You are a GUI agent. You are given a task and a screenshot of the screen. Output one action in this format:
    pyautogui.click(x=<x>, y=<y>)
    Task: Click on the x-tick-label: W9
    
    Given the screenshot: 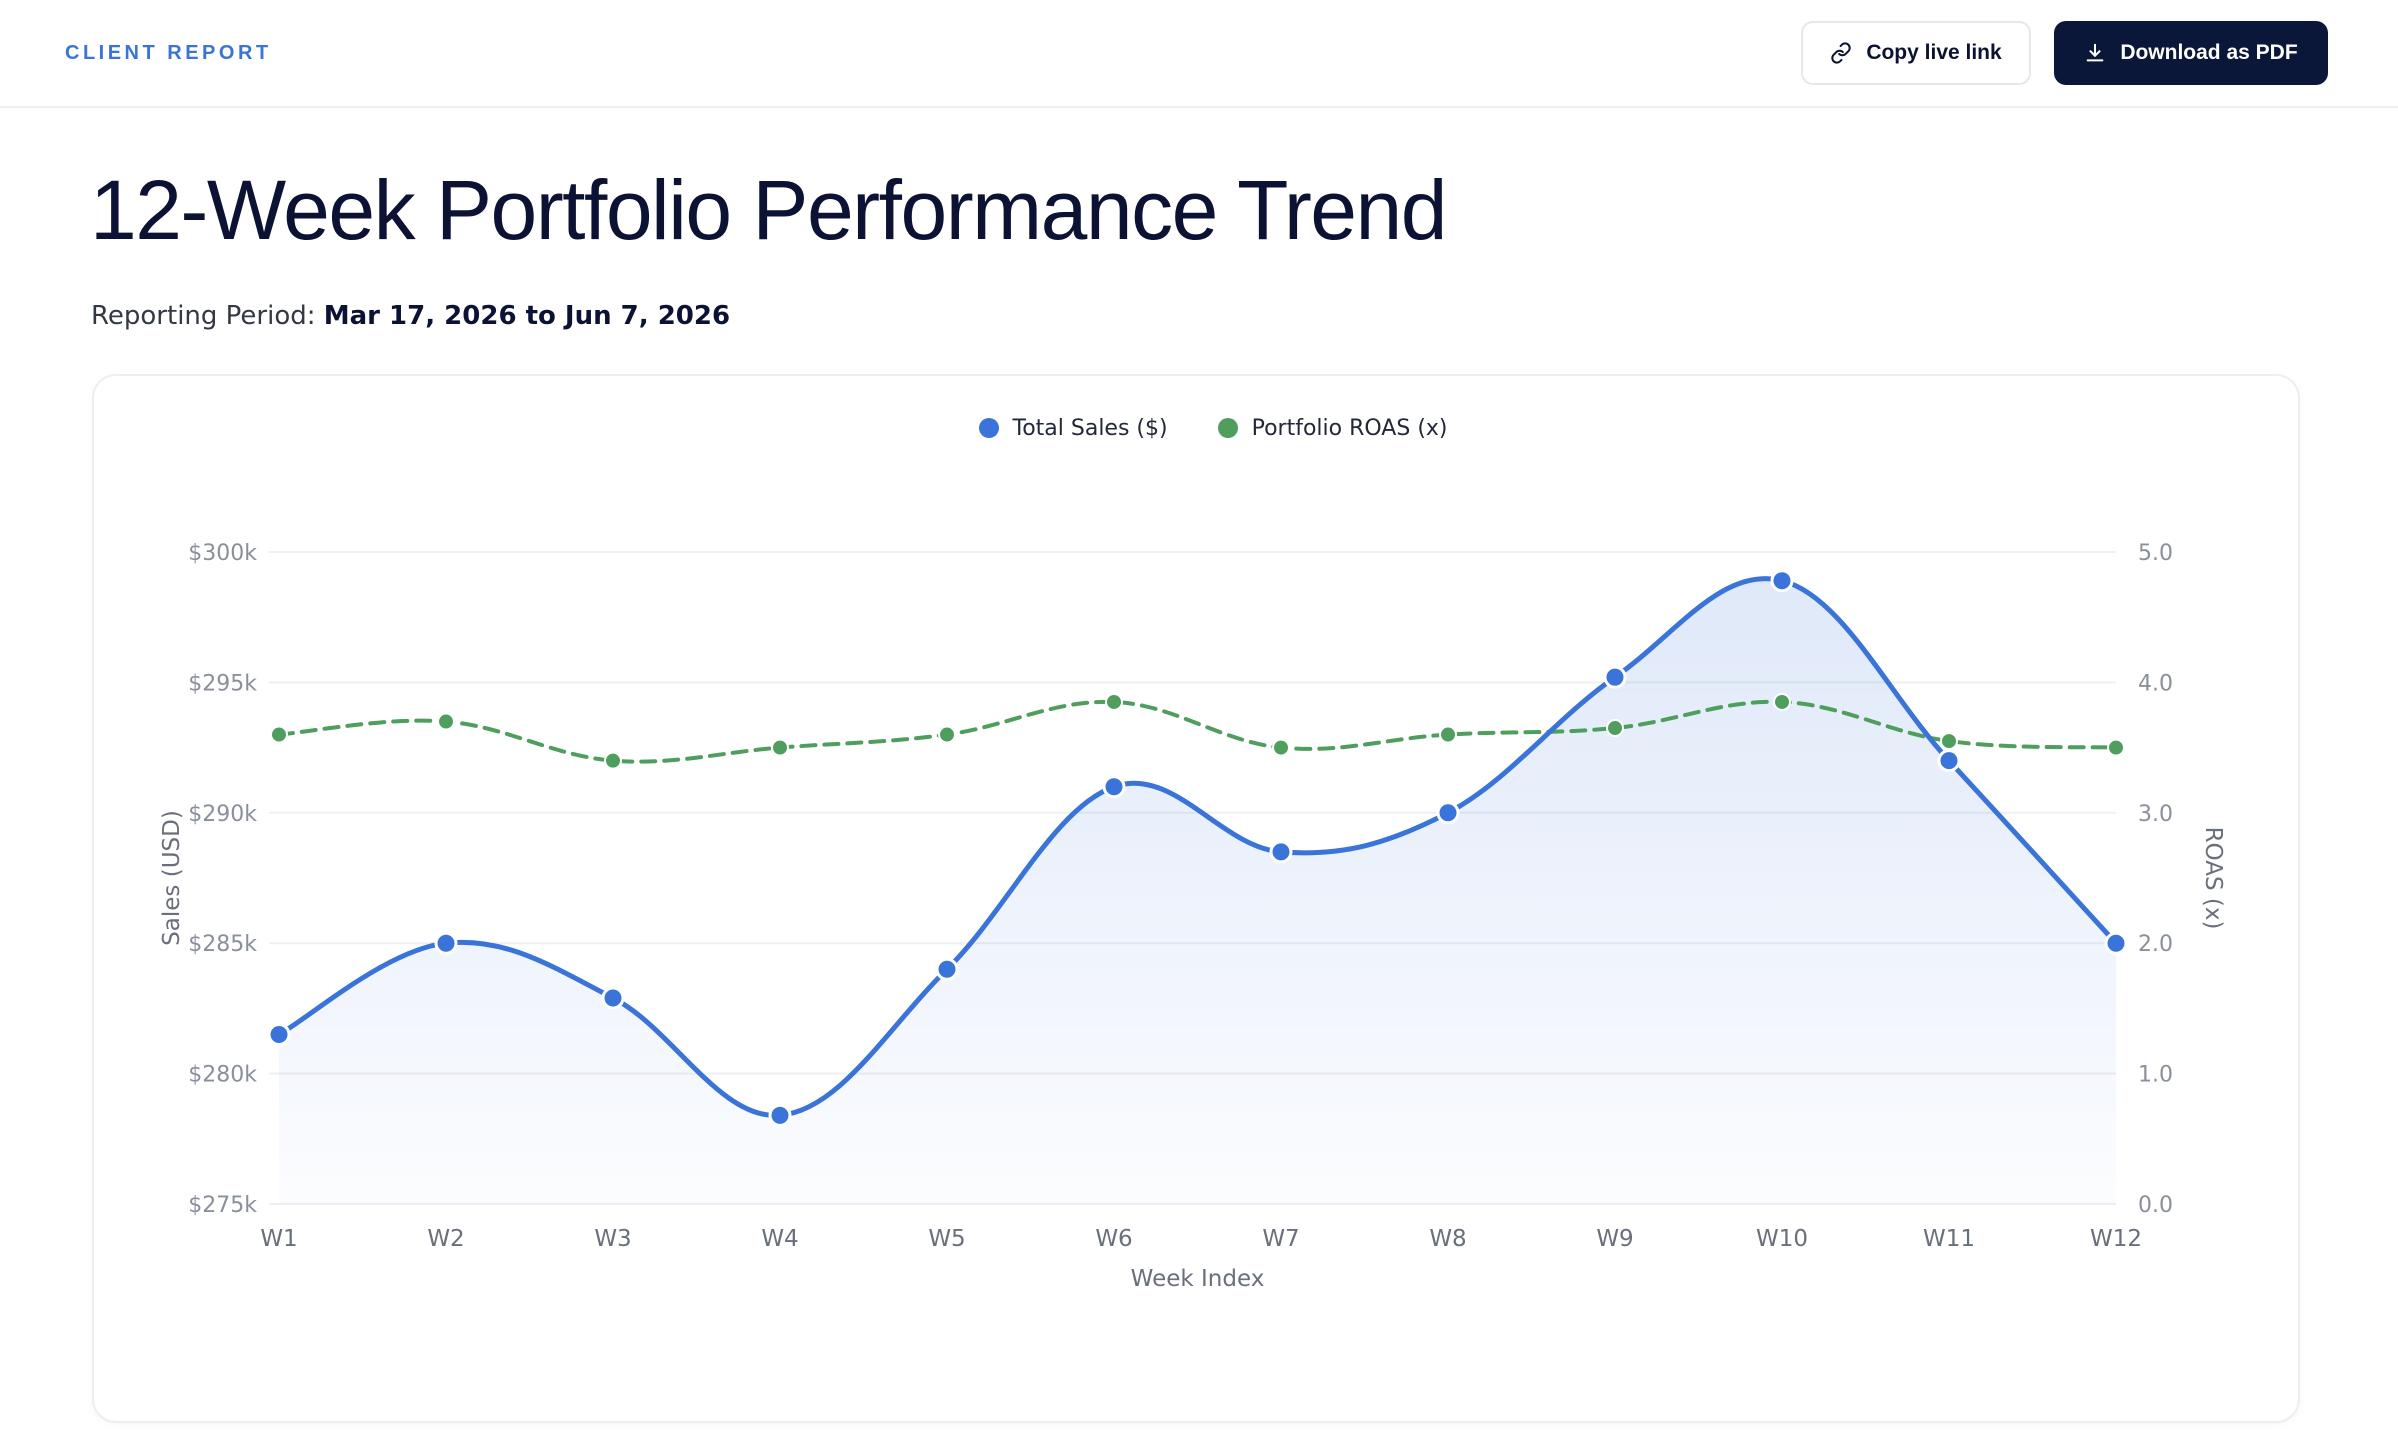 What is the action you would take?
    pyautogui.click(x=1614, y=1239)
    